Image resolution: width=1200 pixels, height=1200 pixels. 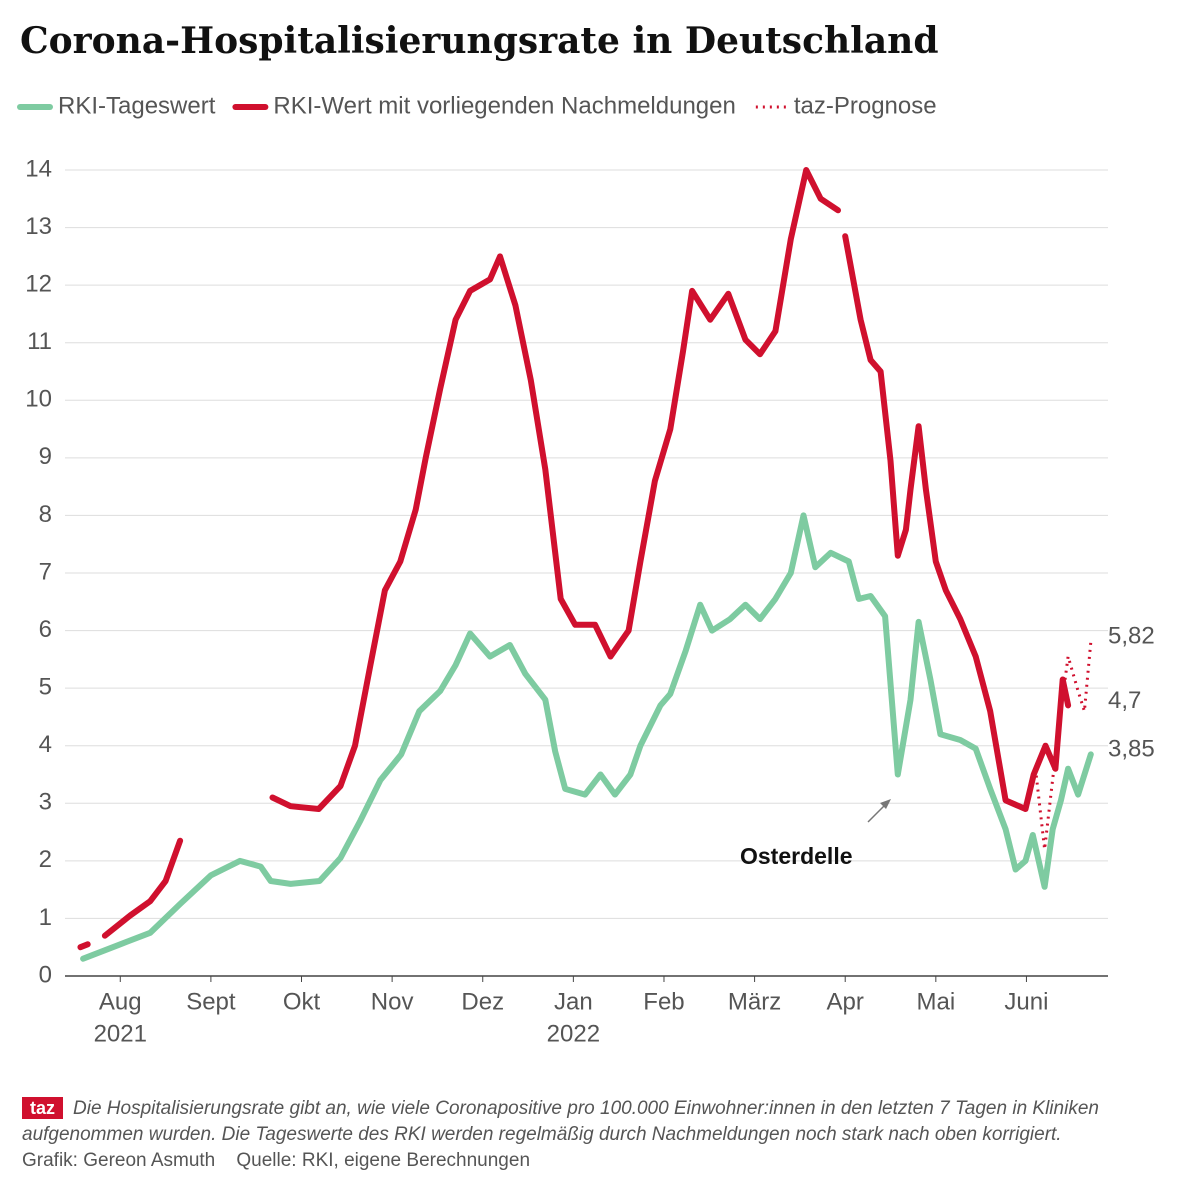 I want to click on y-tick-label: 8, so click(x=45, y=514).